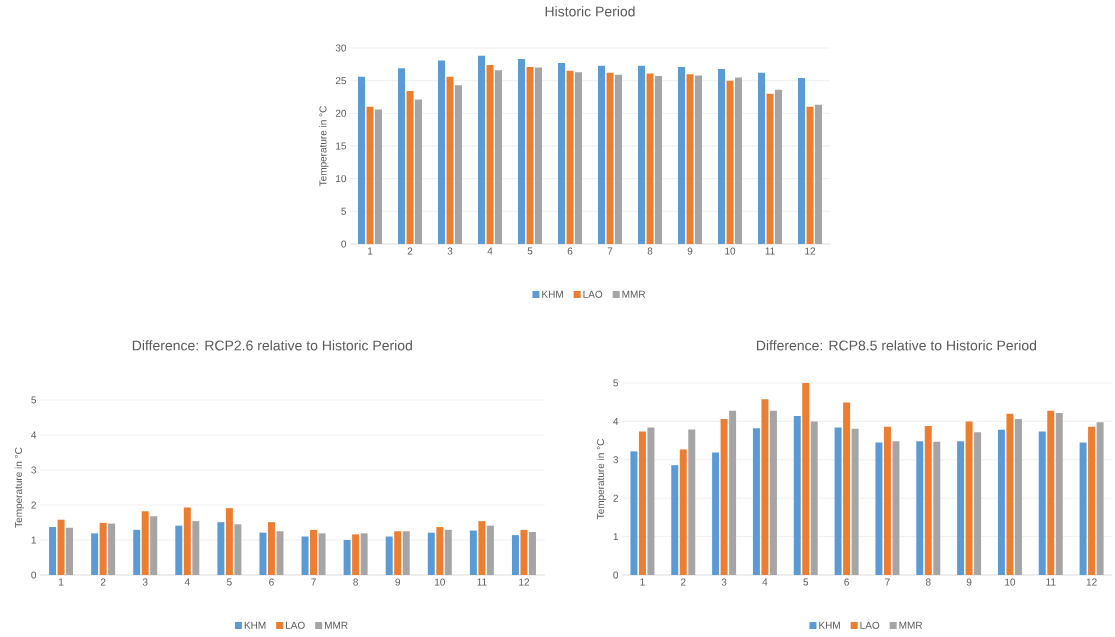  I want to click on y-tick-label: 2, so click(33, 505).